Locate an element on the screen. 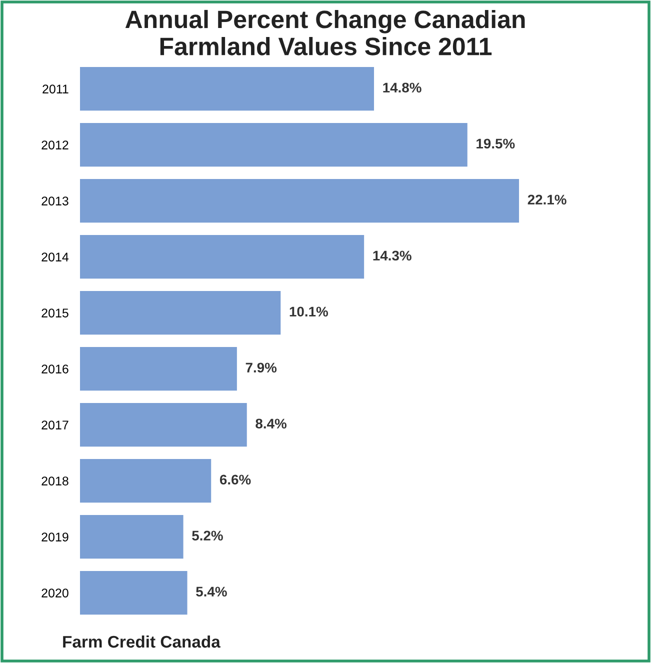  data-label: 7.9% is located at coordinates (261, 367).